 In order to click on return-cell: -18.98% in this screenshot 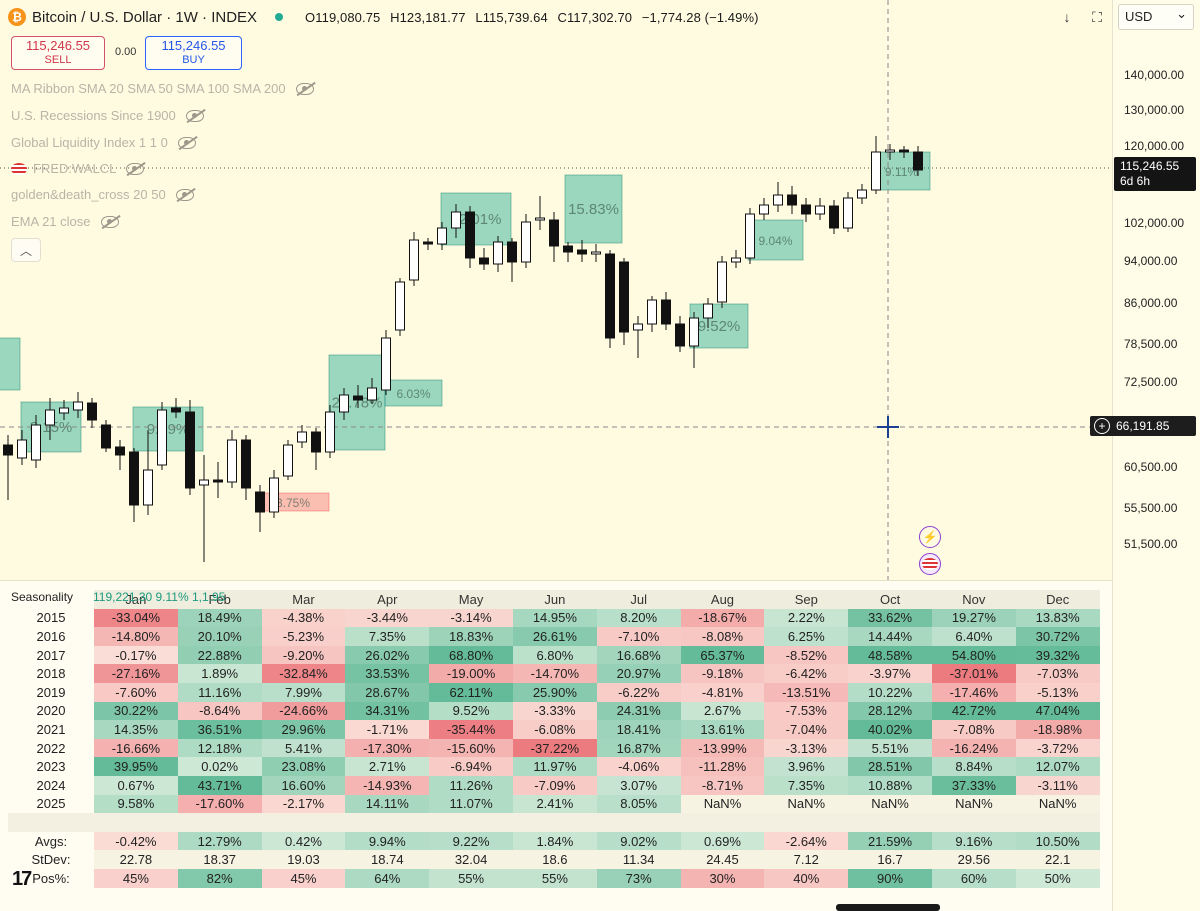, I will do `click(1057, 729)`.